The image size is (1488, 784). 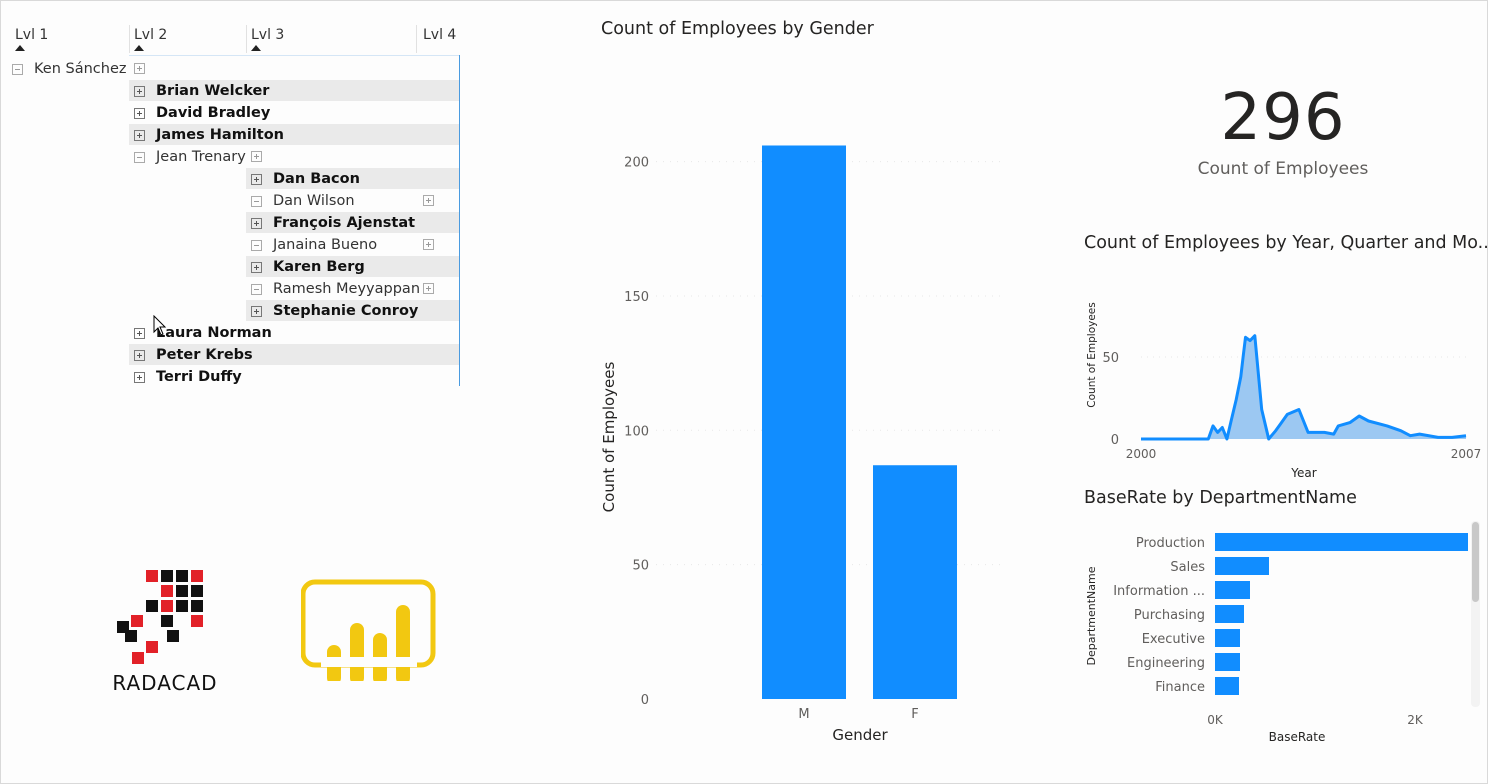 What do you see at coordinates (914, 714) in the screenshot?
I see `x-tick-label: F` at bounding box center [914, 714].